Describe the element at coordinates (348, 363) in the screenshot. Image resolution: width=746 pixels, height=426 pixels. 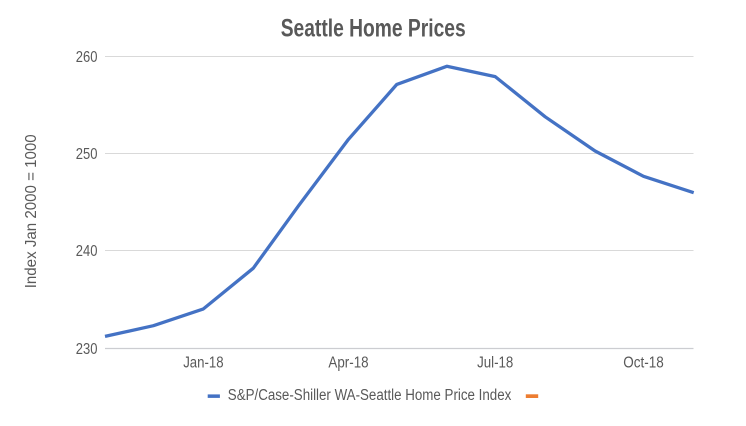
I see `svg-text: Apr-18` at that location.